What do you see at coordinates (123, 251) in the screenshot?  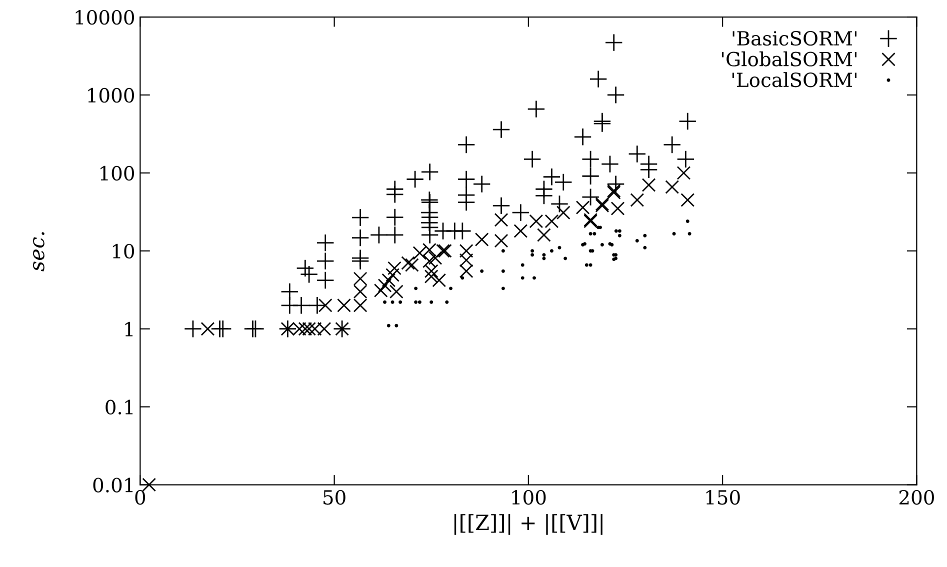 I see `y-tick-label: 10` at bounding box center [123, 251].